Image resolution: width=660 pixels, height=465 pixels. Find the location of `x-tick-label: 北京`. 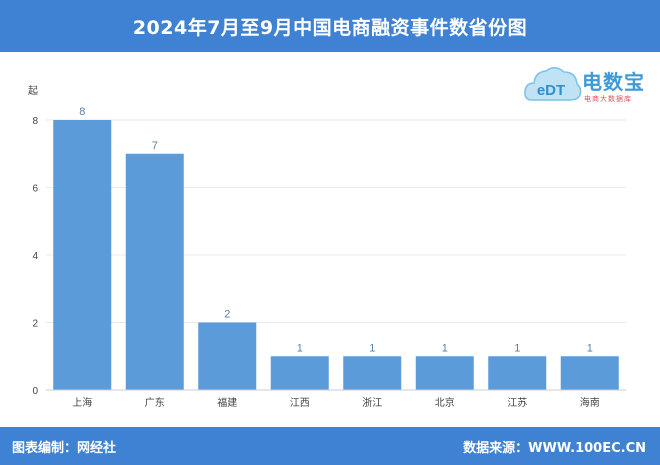

x-tick-label: 北京 is located at coordinates (445, 402).